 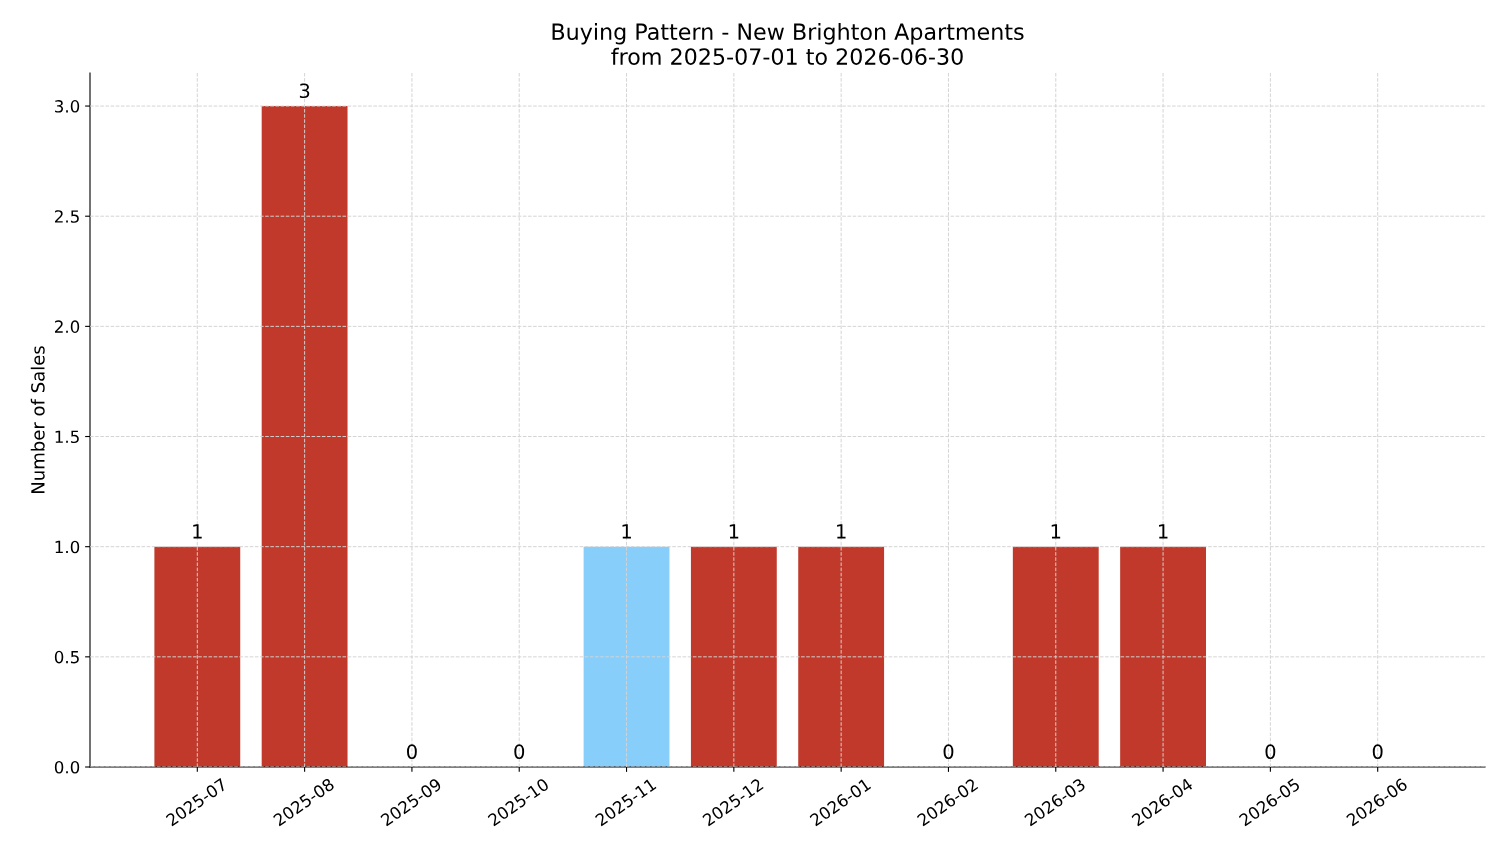 I want to click on y-tick-label: 3.0, so click(x=67, y=106).